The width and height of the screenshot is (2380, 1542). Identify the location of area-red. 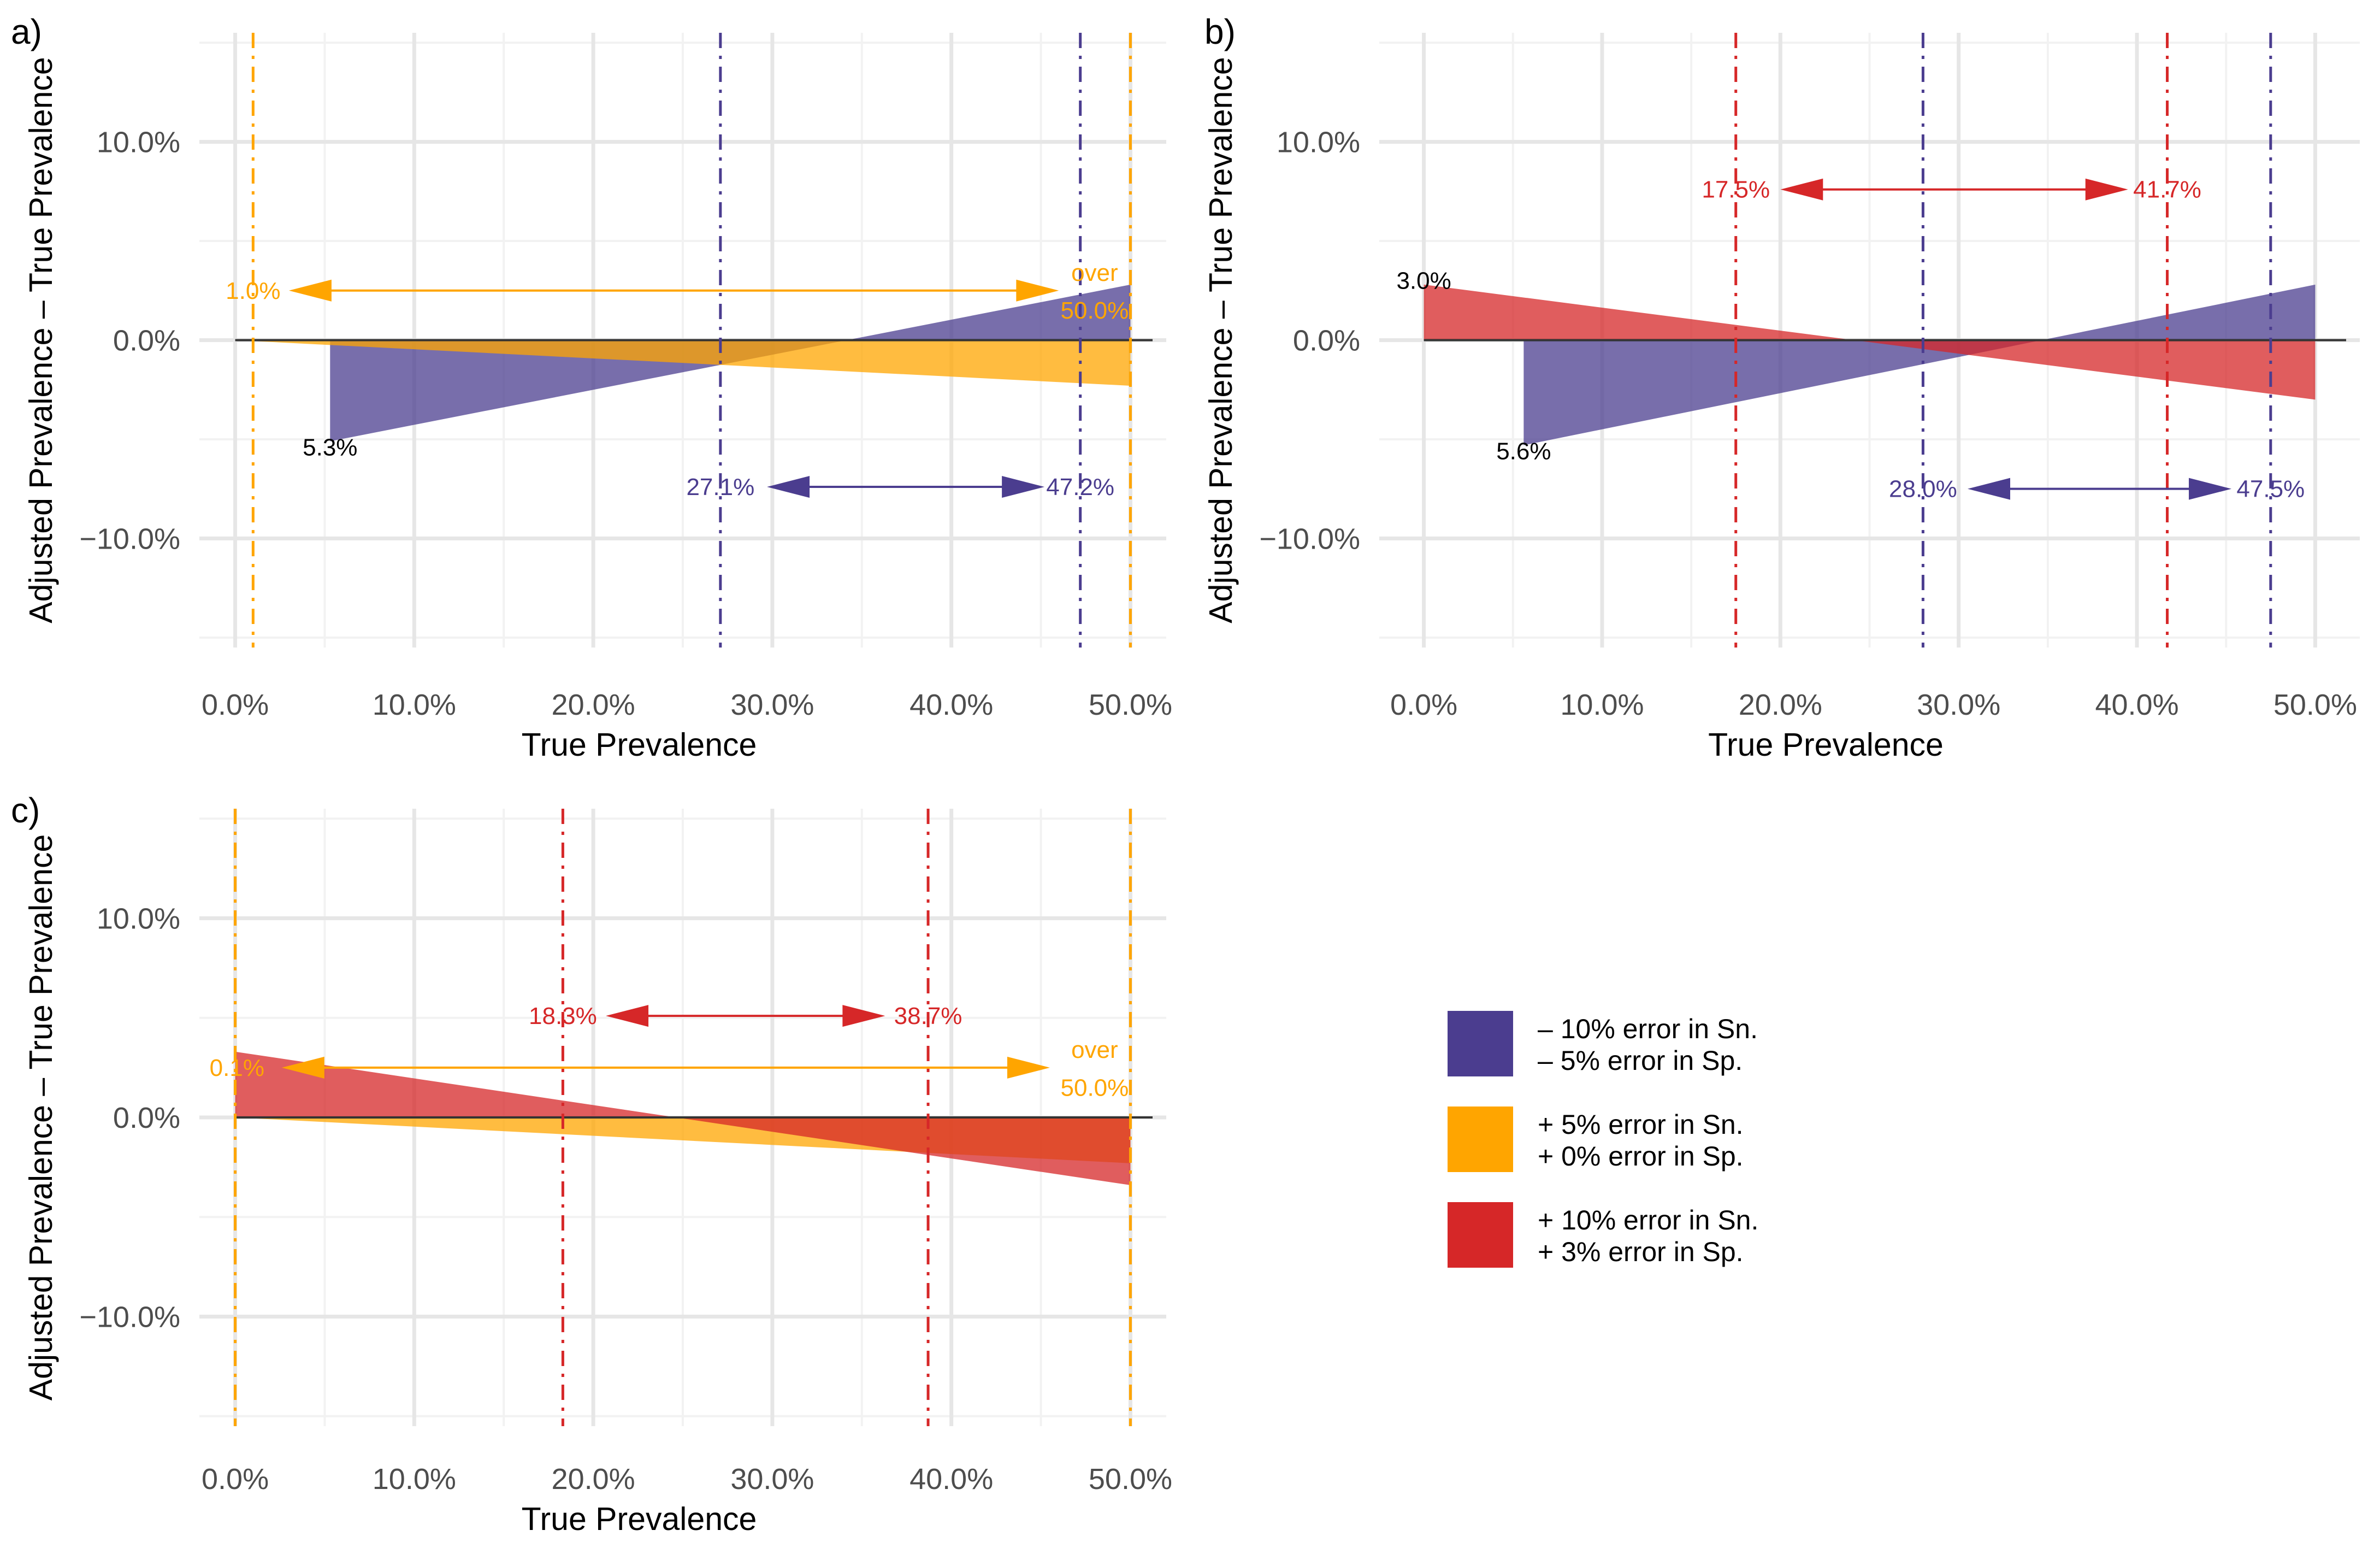
(1870, 342).